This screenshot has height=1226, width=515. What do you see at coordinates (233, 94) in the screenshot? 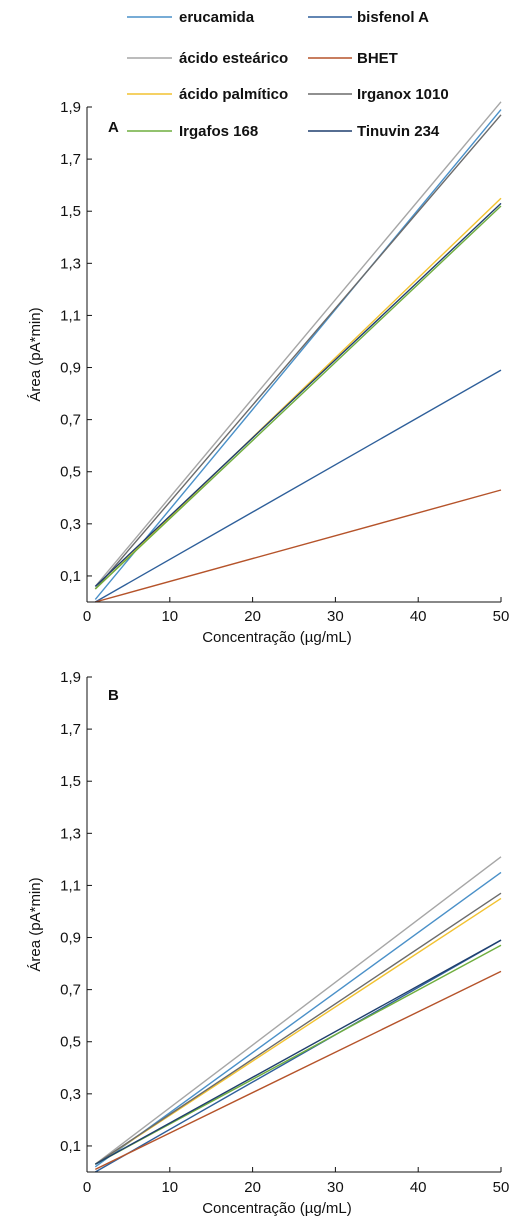
I see `legend-label: ácido palmítico` at bounding box center [233, 94].